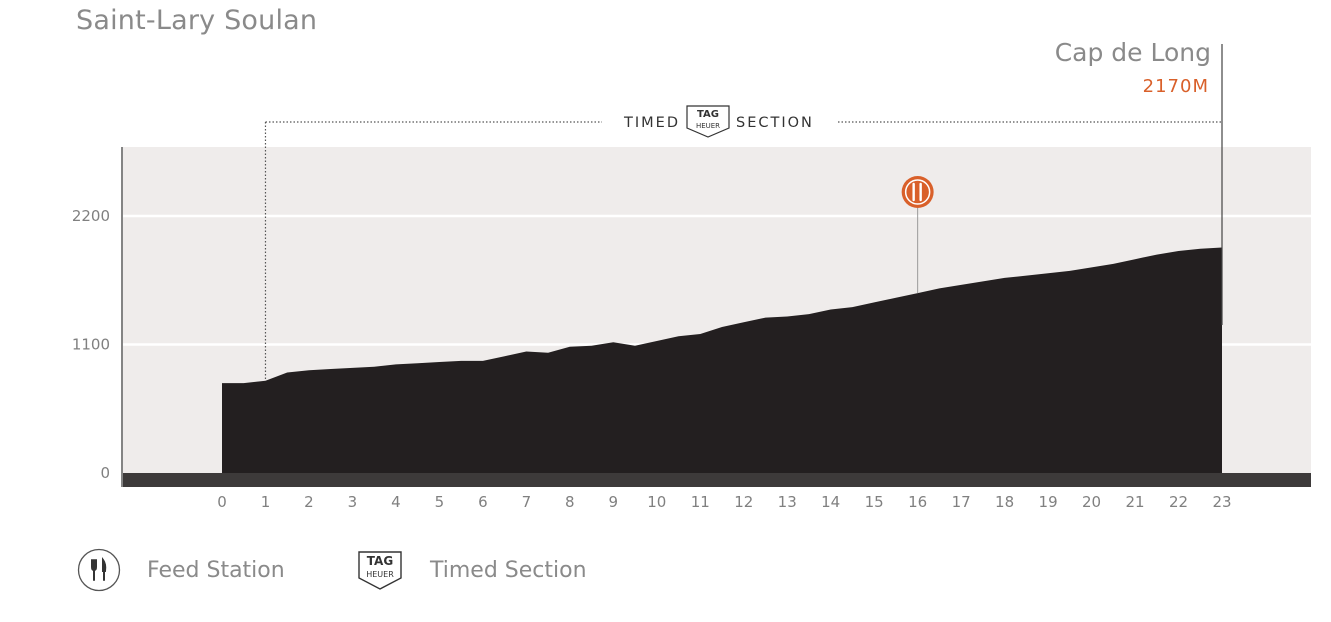 Image resolution: width=1331 pixels, height=622 pixels. Describe the element at coordinates (309, 502) in the screenshot. I see `x-tick-label: 2` at that location.